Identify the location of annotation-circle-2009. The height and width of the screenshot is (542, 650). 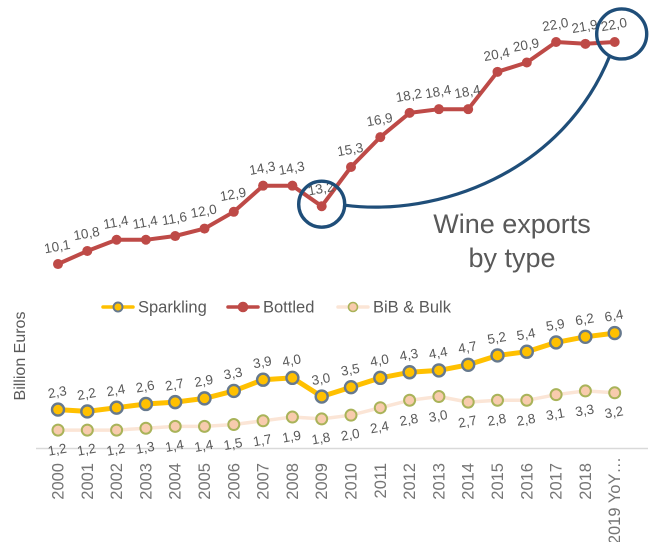
(322, 204).